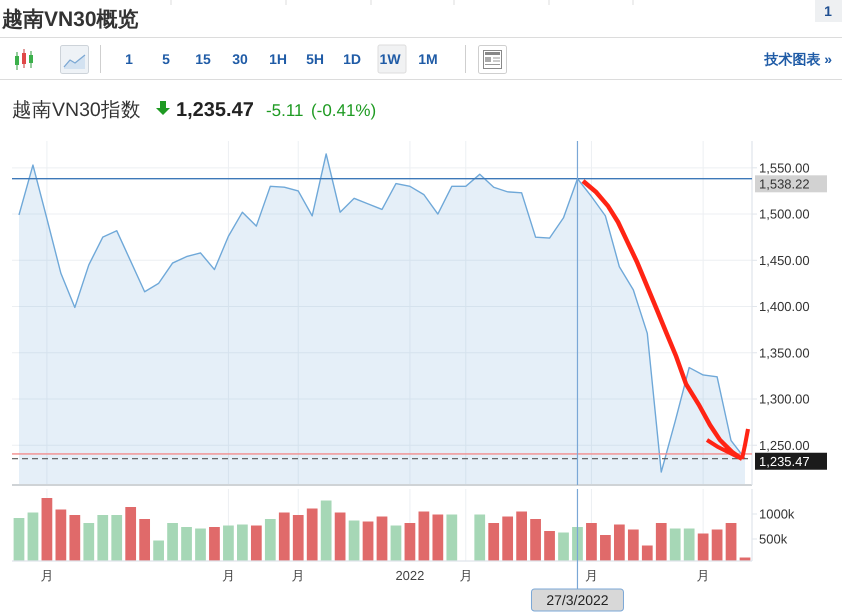 The image size is (842, 613). Describe the element at coordinates (285, 110) in the screenshot. I see `text: -5.11` at that location.